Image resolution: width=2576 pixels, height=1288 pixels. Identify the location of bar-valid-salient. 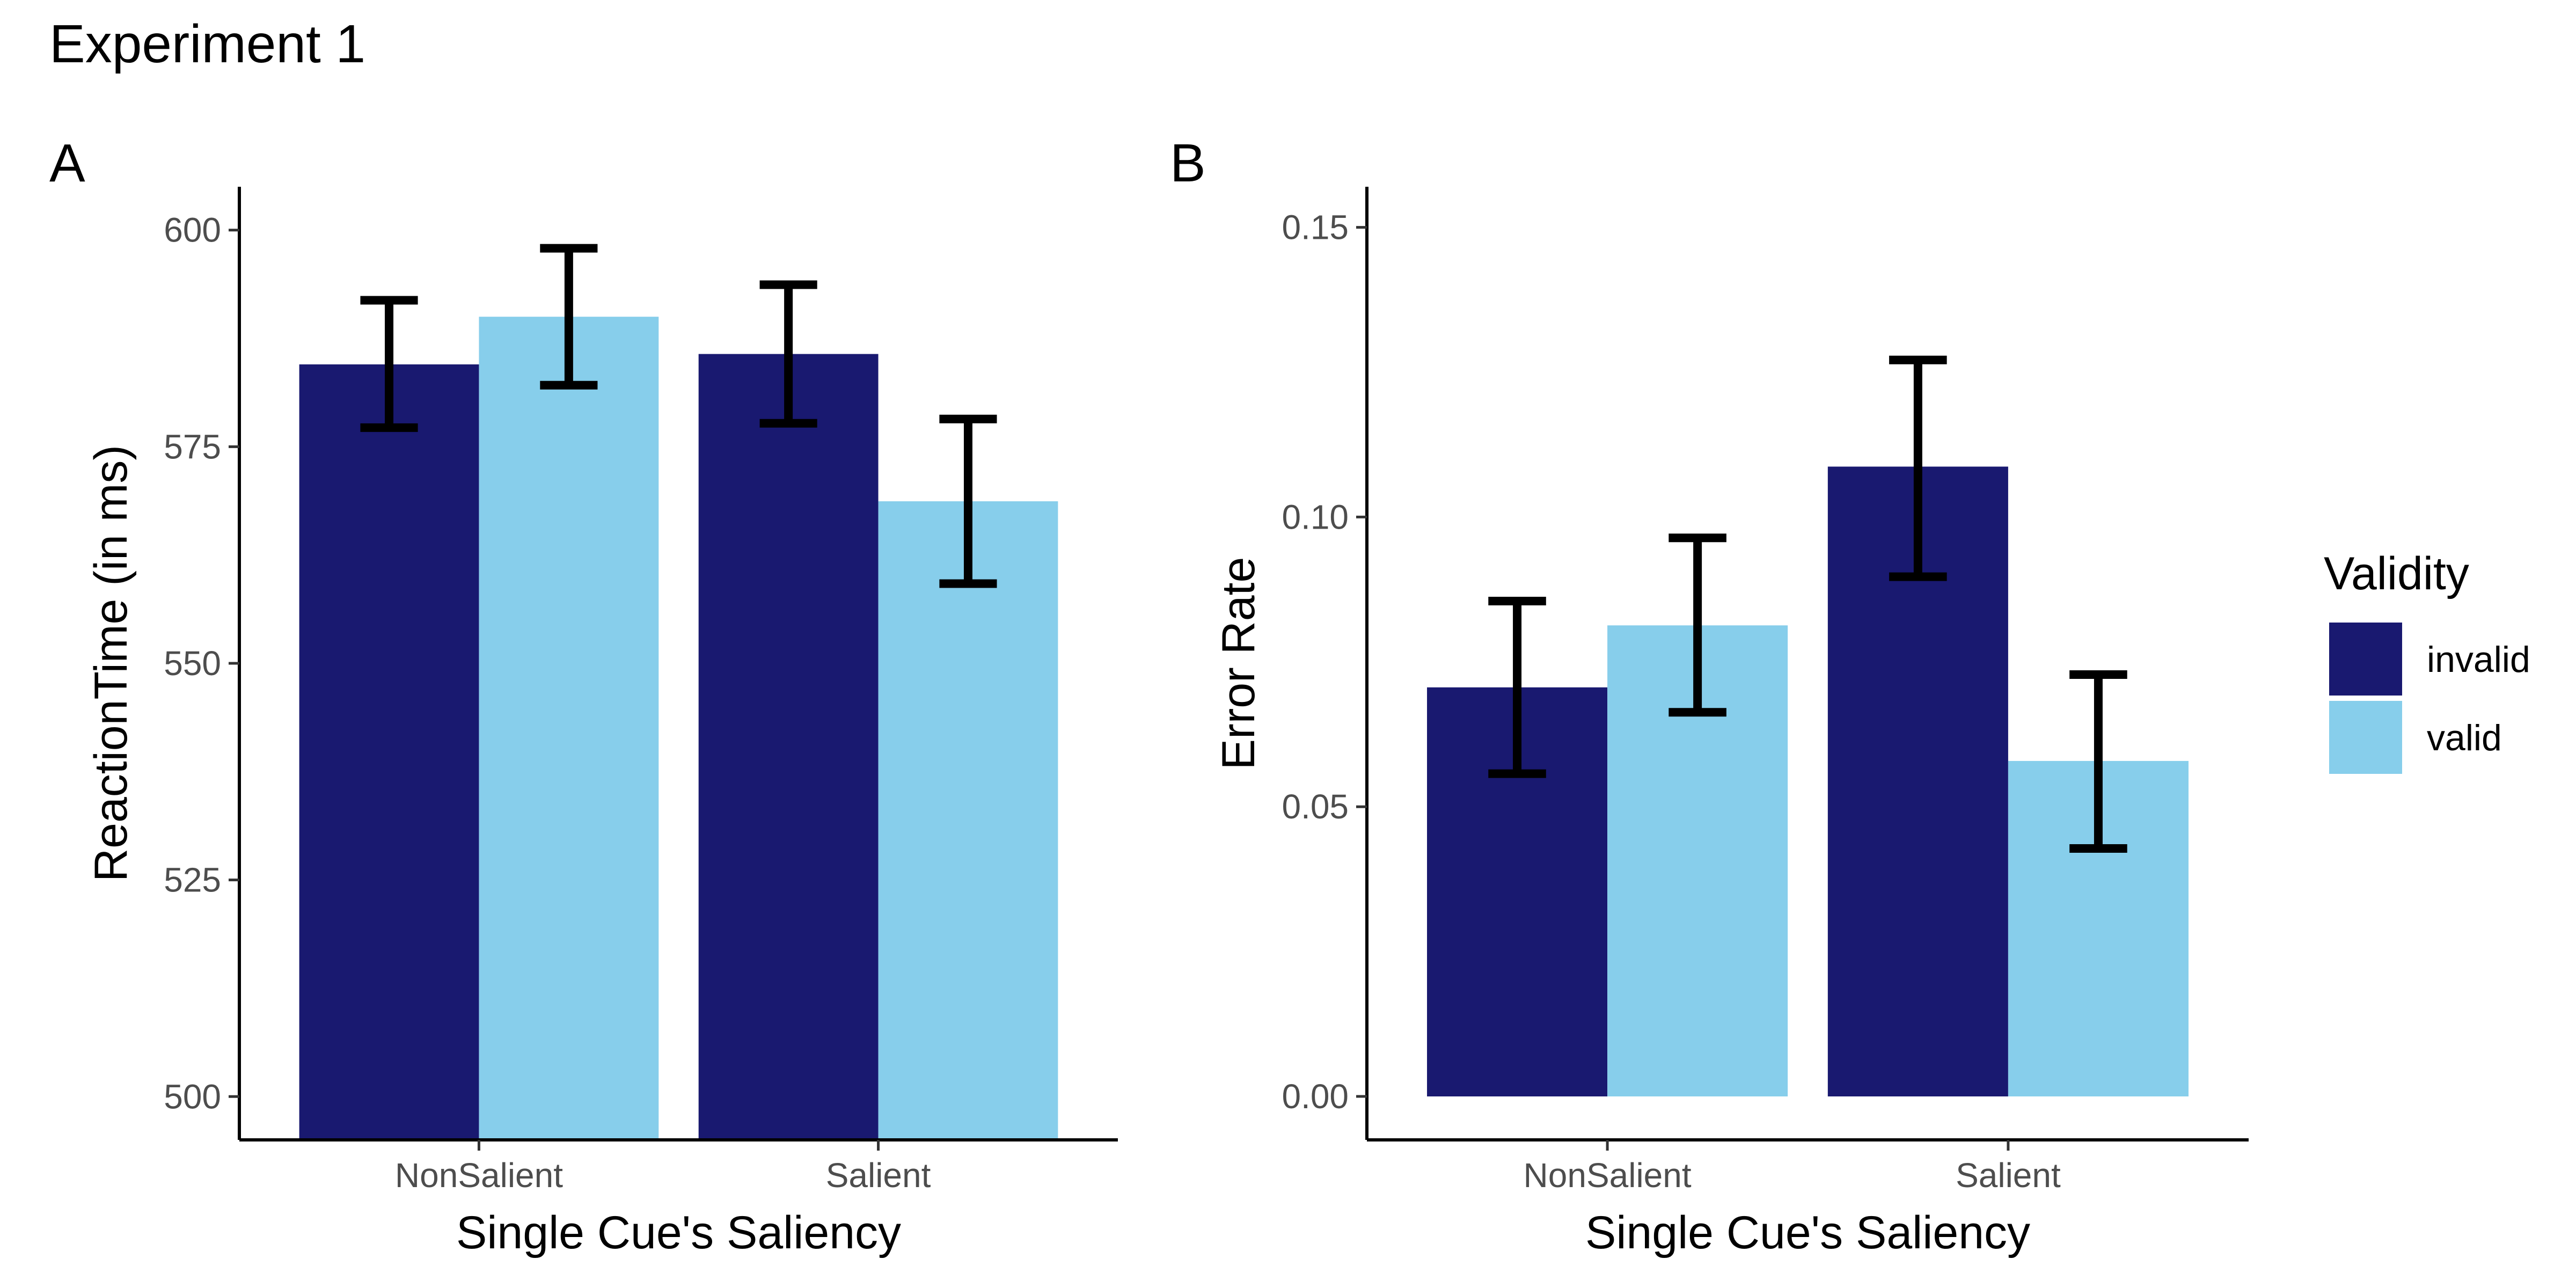
(968, 820).